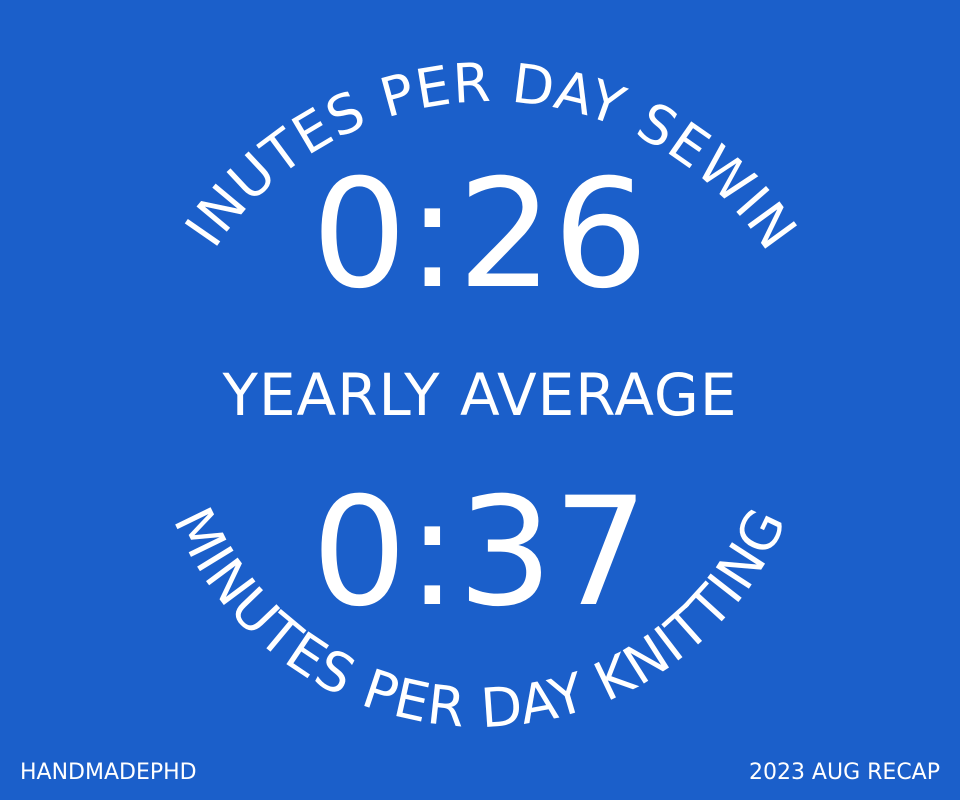 Image resolution: width=960 pixels, height=800 pixels. I want to click on sewing-minutes-value: 0:26, so click(480, 235).